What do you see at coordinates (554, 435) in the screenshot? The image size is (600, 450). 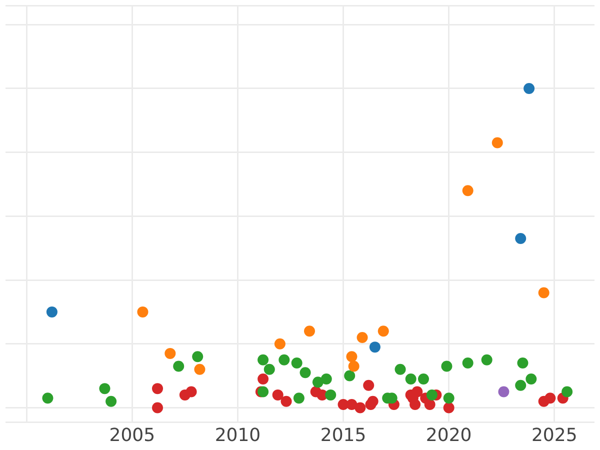 I see `x-tick-label: 2025` at bounding box center [554, 435].